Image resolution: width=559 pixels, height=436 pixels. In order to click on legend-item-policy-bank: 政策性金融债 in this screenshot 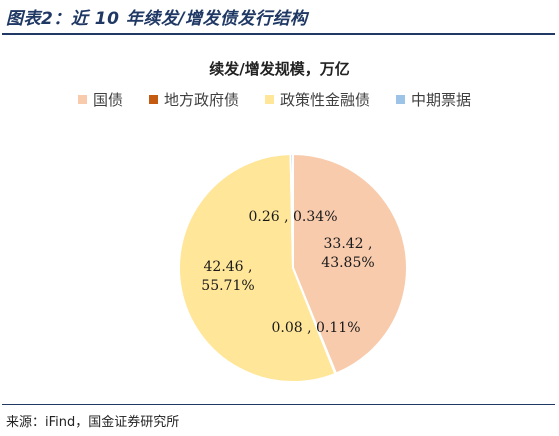, I will do `click(317, 99)`.